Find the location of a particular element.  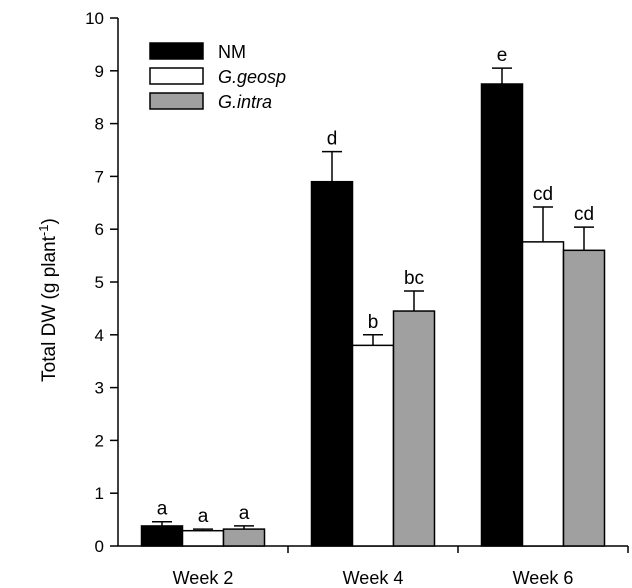

legend-label: G.geosp is located at coordinates (252, 77).